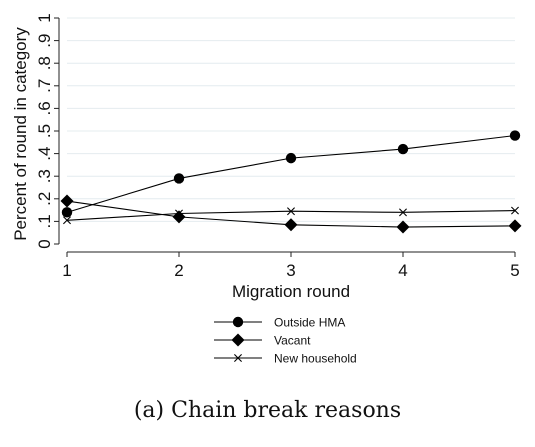 The width and height of the screenshot is (535, 447). What do you see at coordinates (44, 63) in the screenshot?
I see `y-tick-label: .8` at bounding box center [44, 63].